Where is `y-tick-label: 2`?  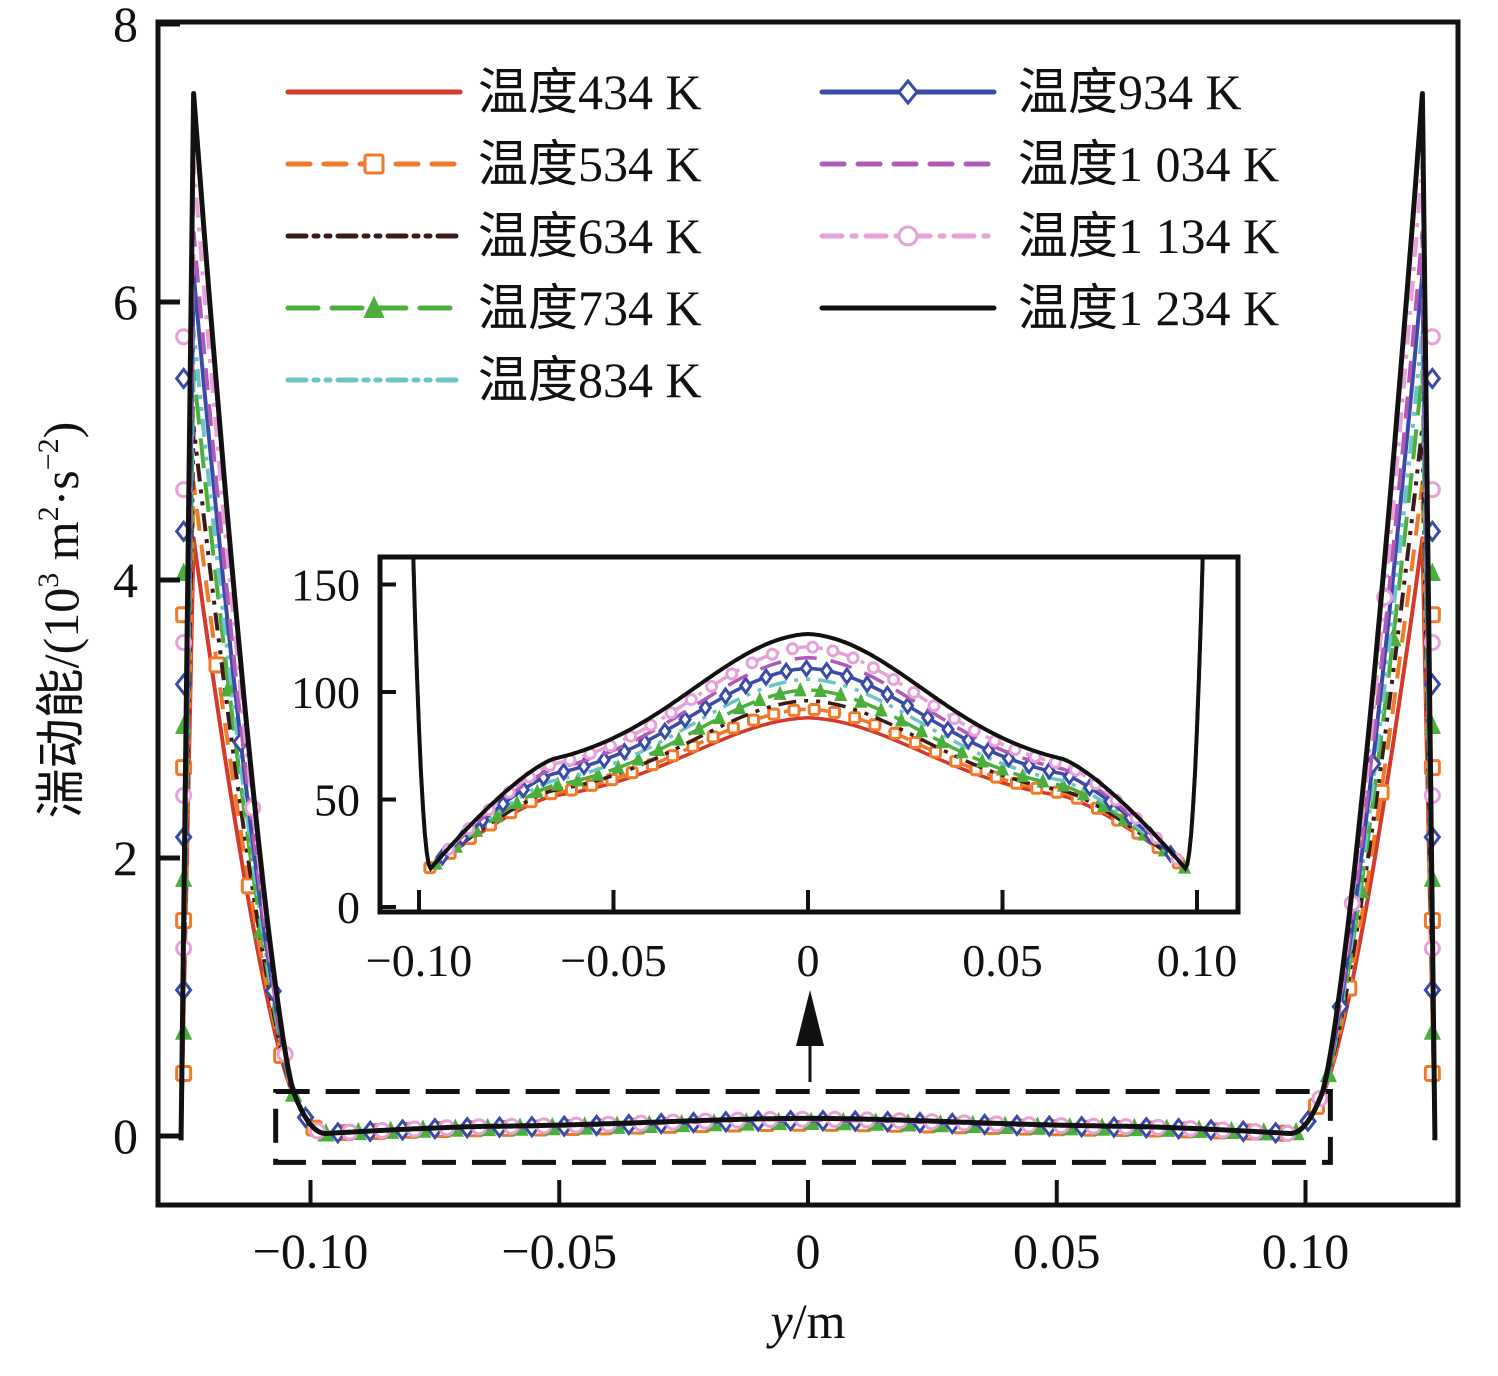
y-tick-label: 2 is located at coordinates (125, 858).